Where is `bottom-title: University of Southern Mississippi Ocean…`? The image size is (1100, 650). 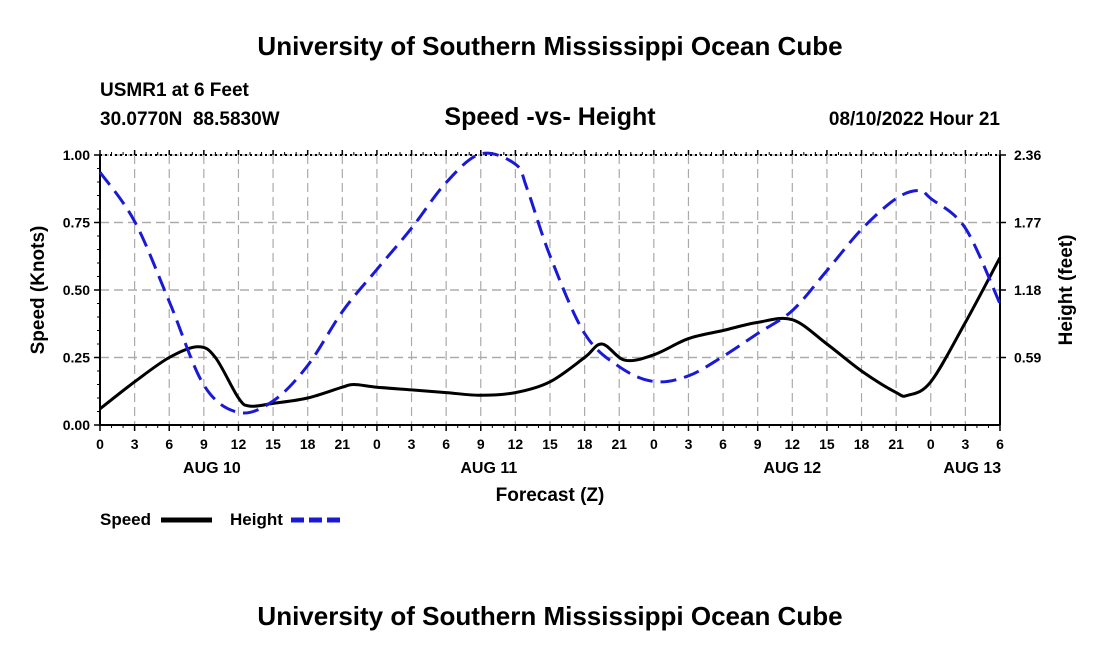
bottom-title: University of Southern Mississippi Ocean… is located at coordinates (549, 616).